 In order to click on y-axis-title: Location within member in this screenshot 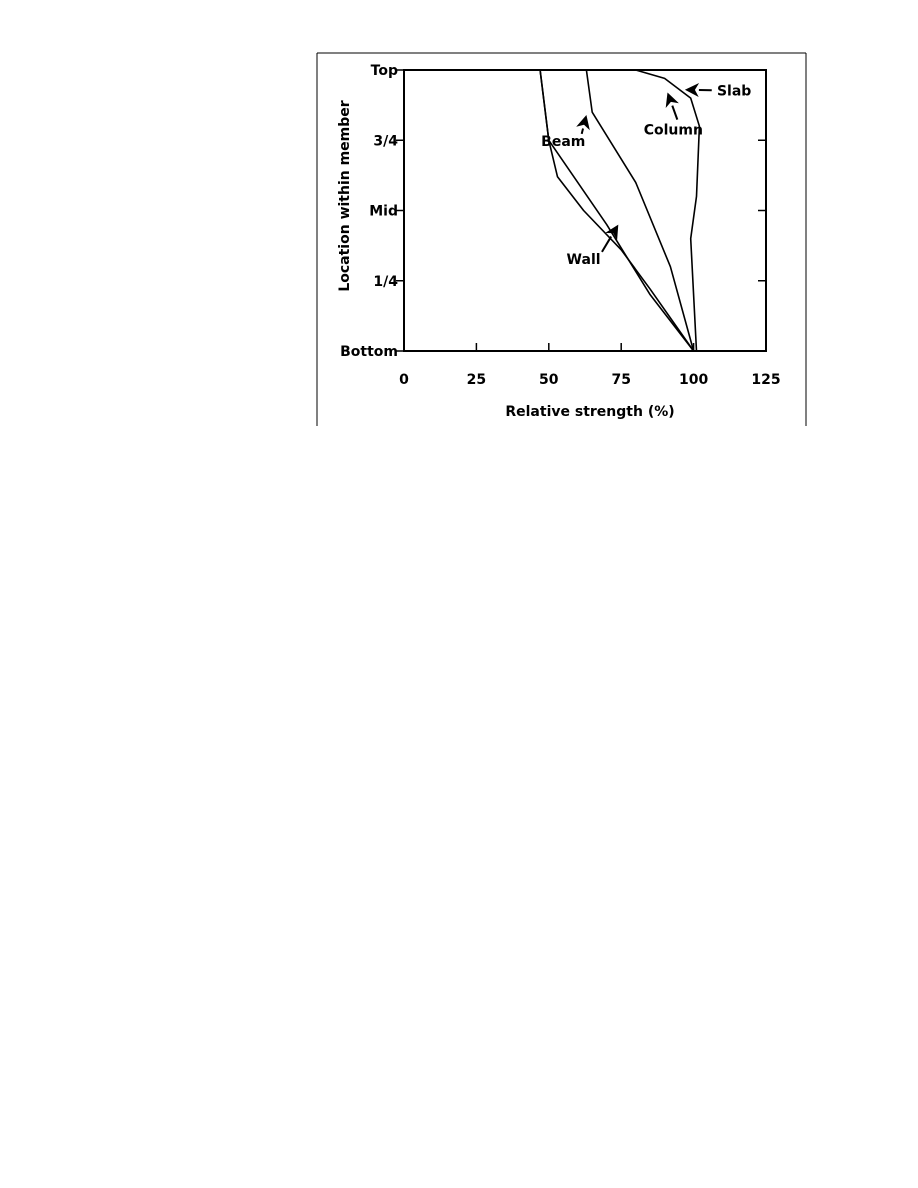, I will do `click(345, 195)`.